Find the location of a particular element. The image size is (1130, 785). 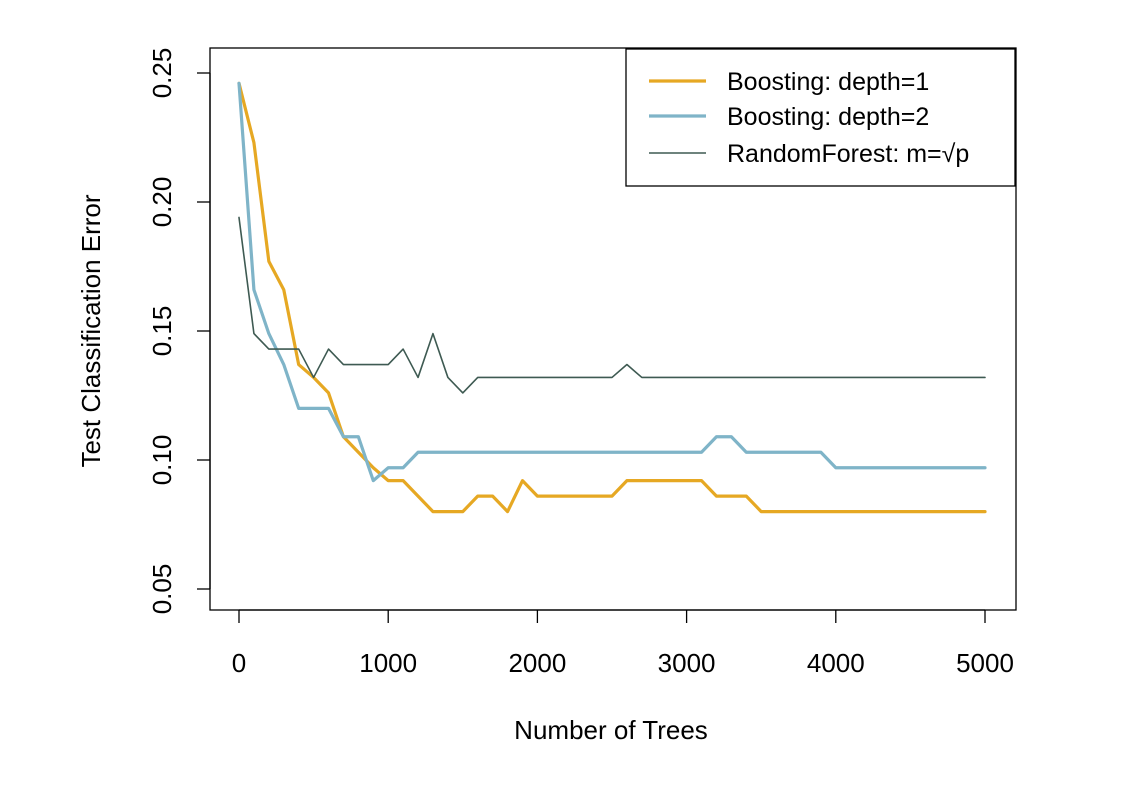

legend-label-3: RandomForest: m=√p is located at coordinates (848, 154).